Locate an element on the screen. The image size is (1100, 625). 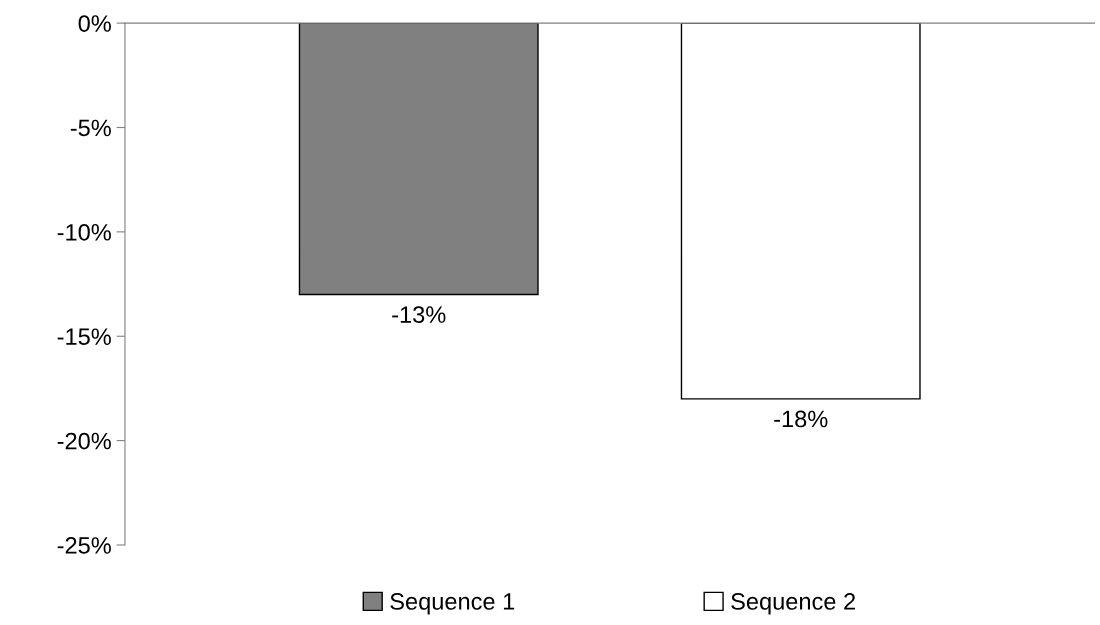
y-tick-label: -10% is located at coordinates (84, 232).